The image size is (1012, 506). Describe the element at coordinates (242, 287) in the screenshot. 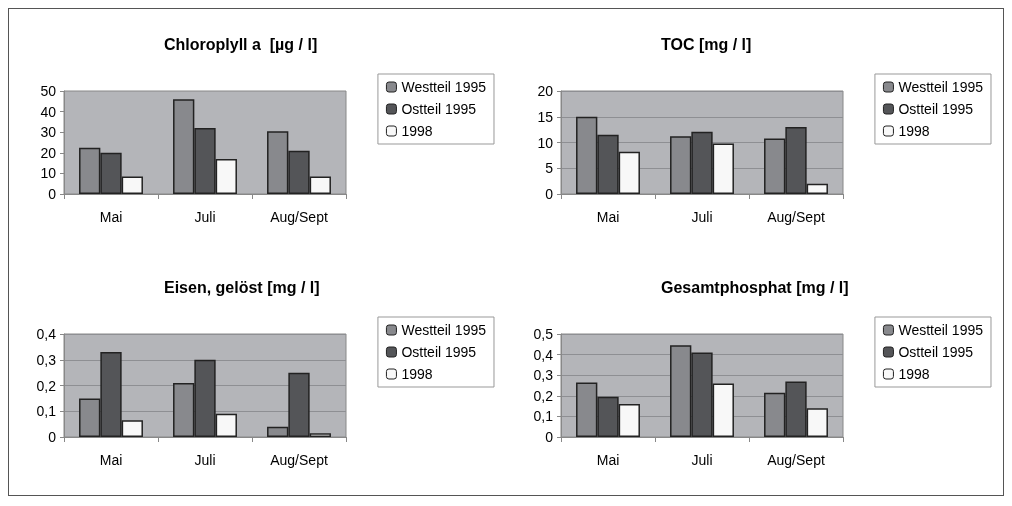

I see `chart-title: Eisen, gelöst [mg / l]` at that location.